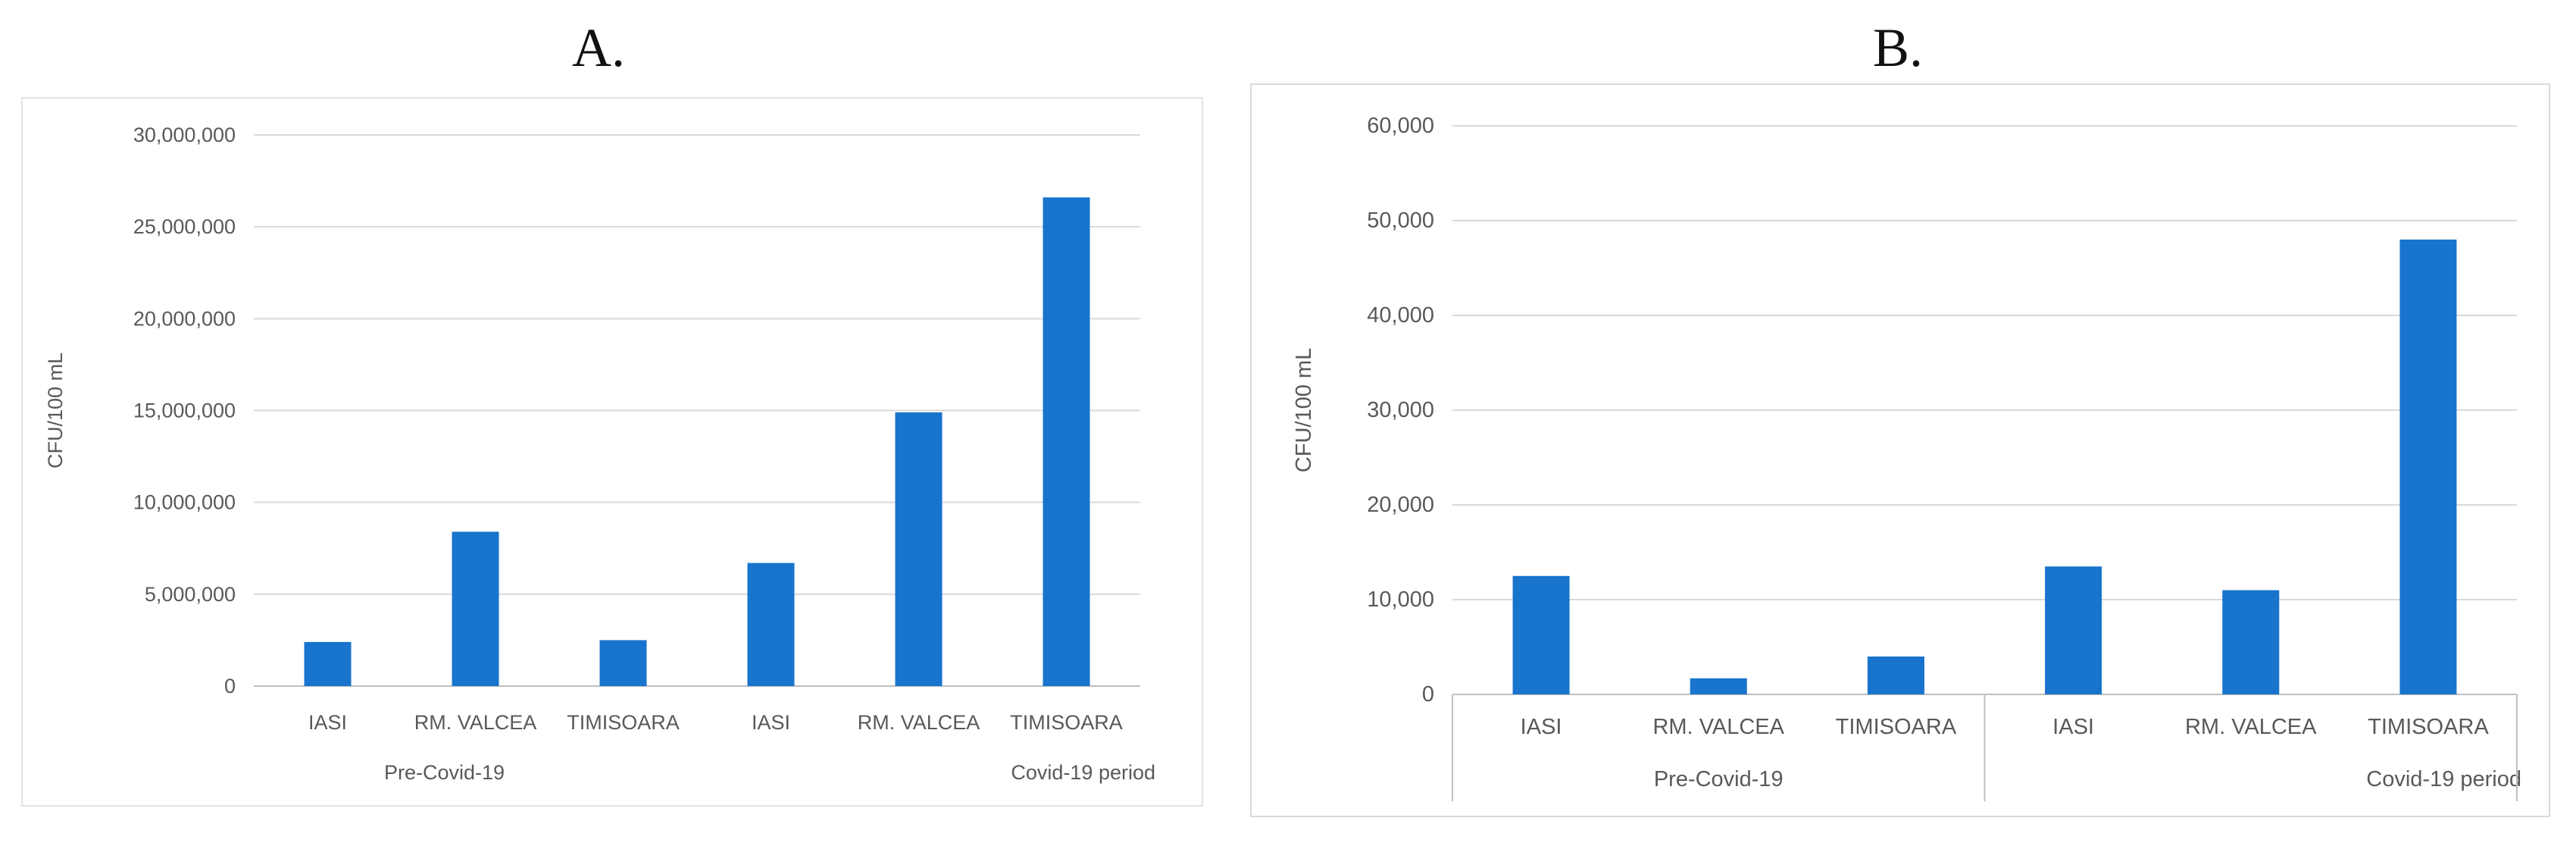 The width and height of the screenshot is (2576, 843). What do you see at coordinates (444, 772) in the screenshot?
I see `chart-a-group-label: Pre-Covid-19` at bounding box center [444, 772].